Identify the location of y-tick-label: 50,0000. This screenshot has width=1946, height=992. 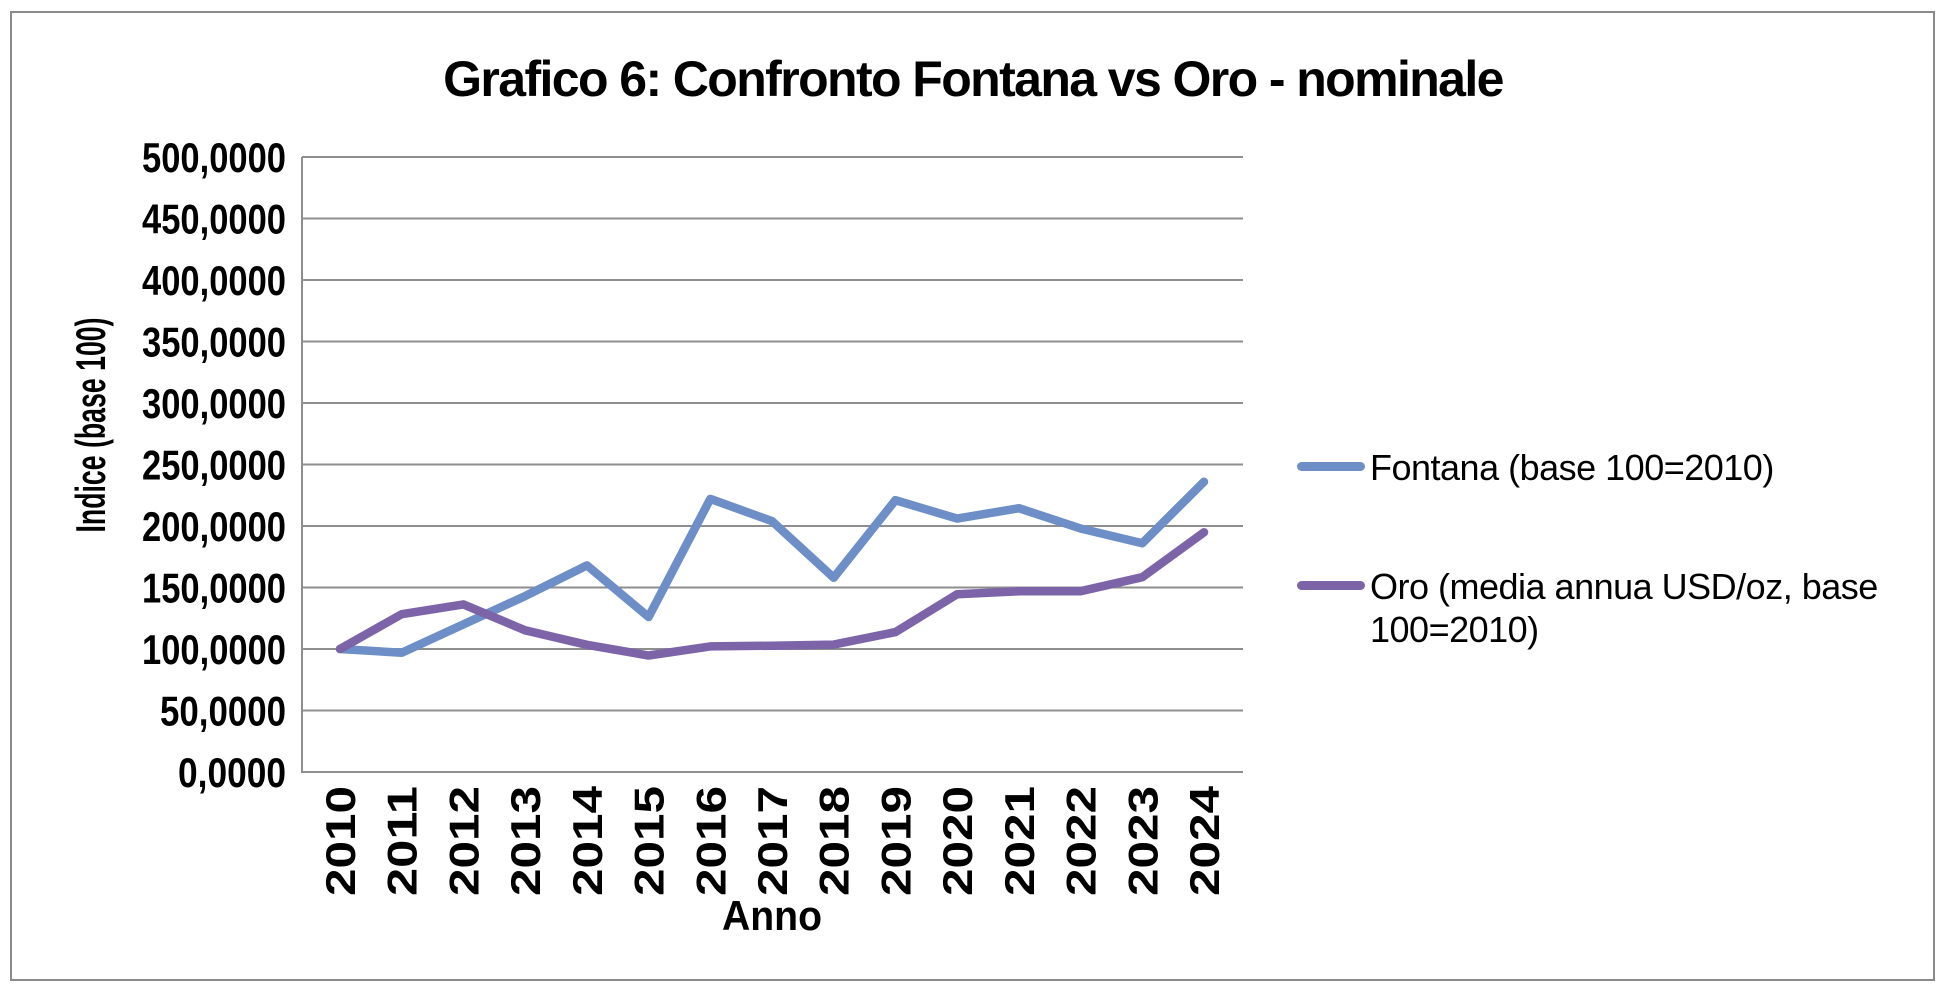
(223, 711).